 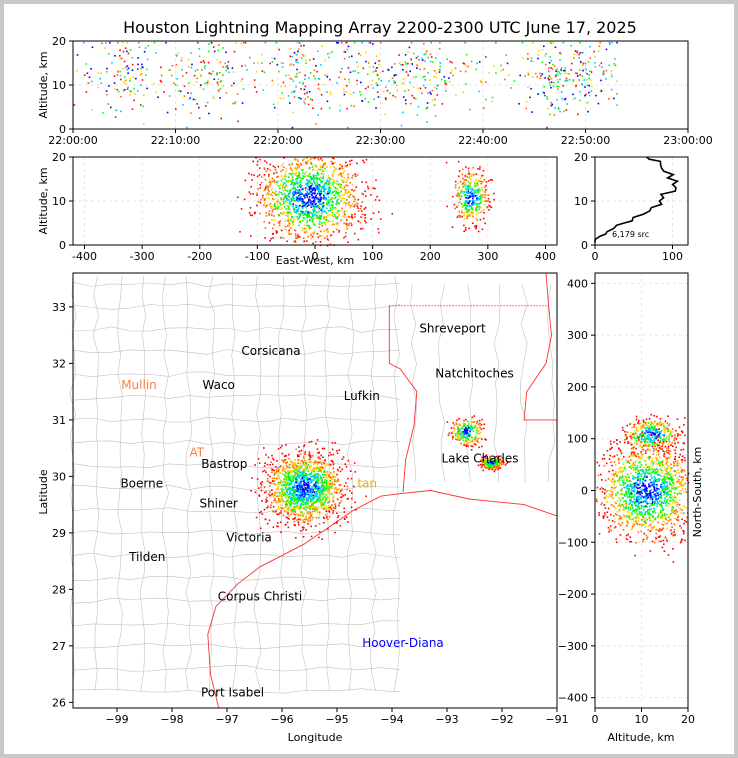 What do you see at coordinates (581, 201) in the screenshot?
I see `altitude-histogram-ytick-label: 10` at bounding box center [581, 201].